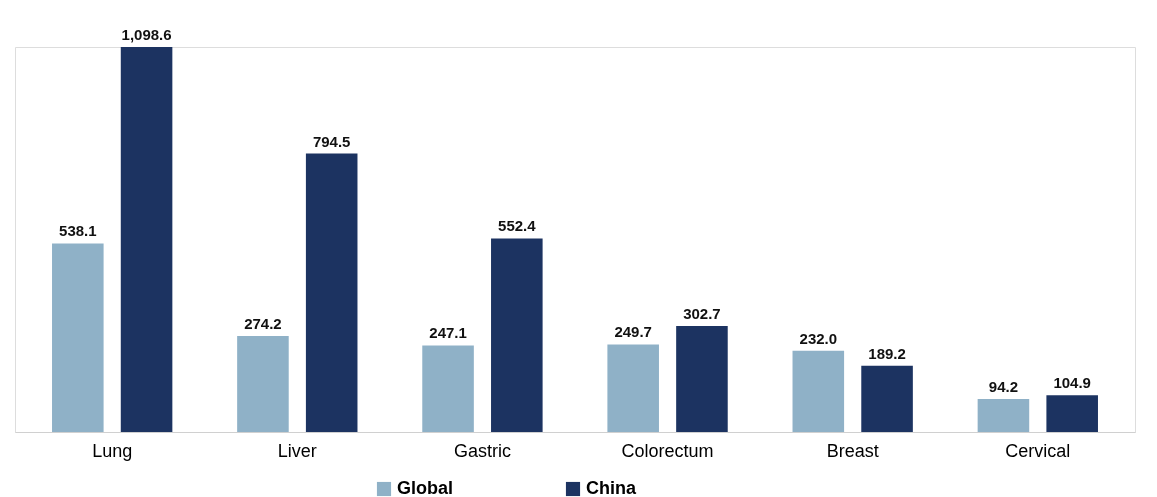 This screenshot has height=497, width=1157. What do you see at coordinates (331, 141) in the screenshot?
I see `data-label: 794.5` at bounding box center [331, 141].